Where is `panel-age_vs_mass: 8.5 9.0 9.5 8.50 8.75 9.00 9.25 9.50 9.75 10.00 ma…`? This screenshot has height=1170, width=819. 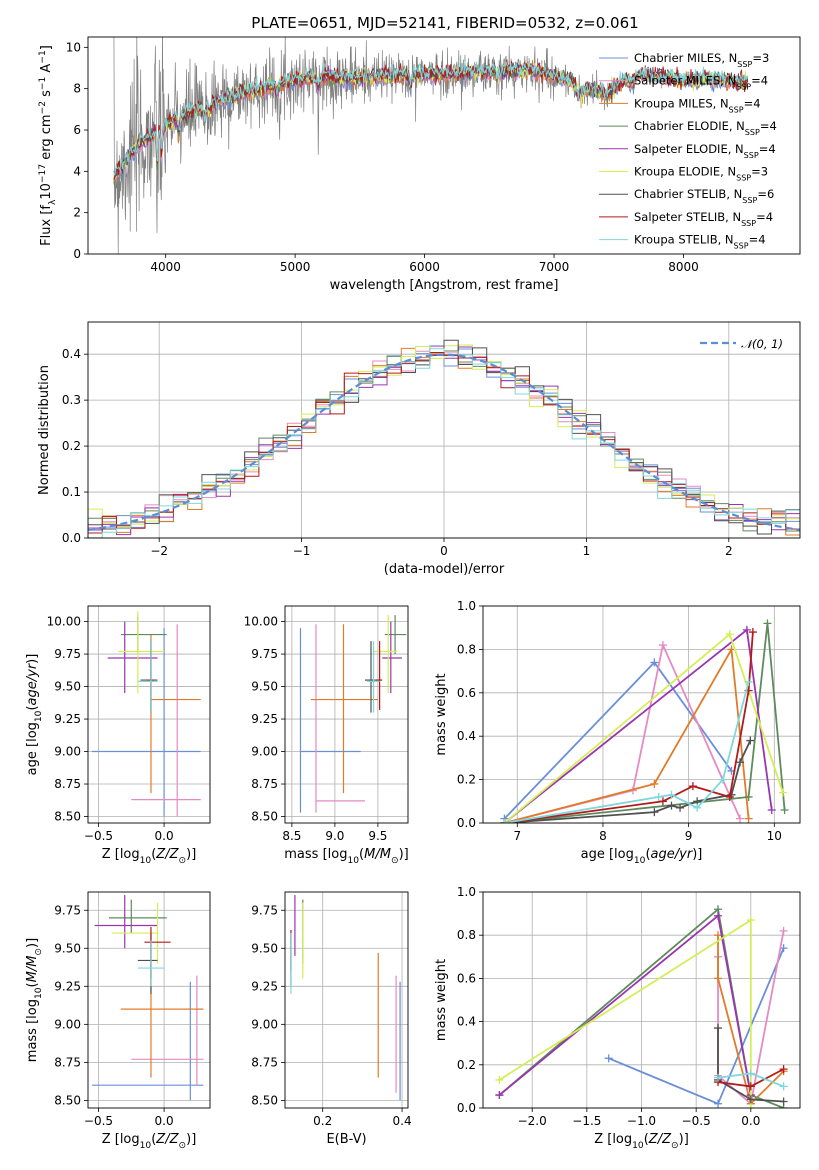 panel-age_vs_mass: 8.5 9.0 9.5 8.50 8.75 9.00 9.25 9.50 9.75 10.00 ma… is located at coordinates (326, 735).